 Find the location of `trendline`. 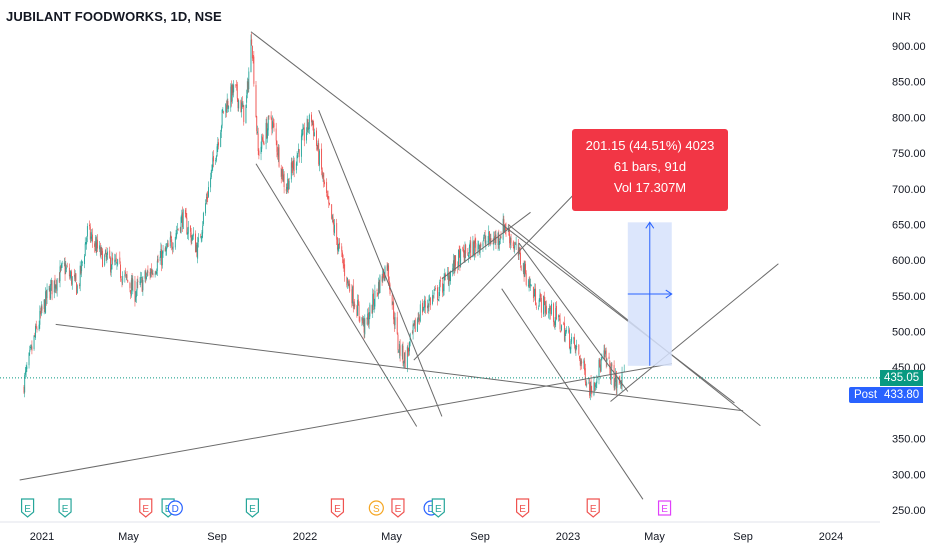

trendline is located at coordinates (694, 332).